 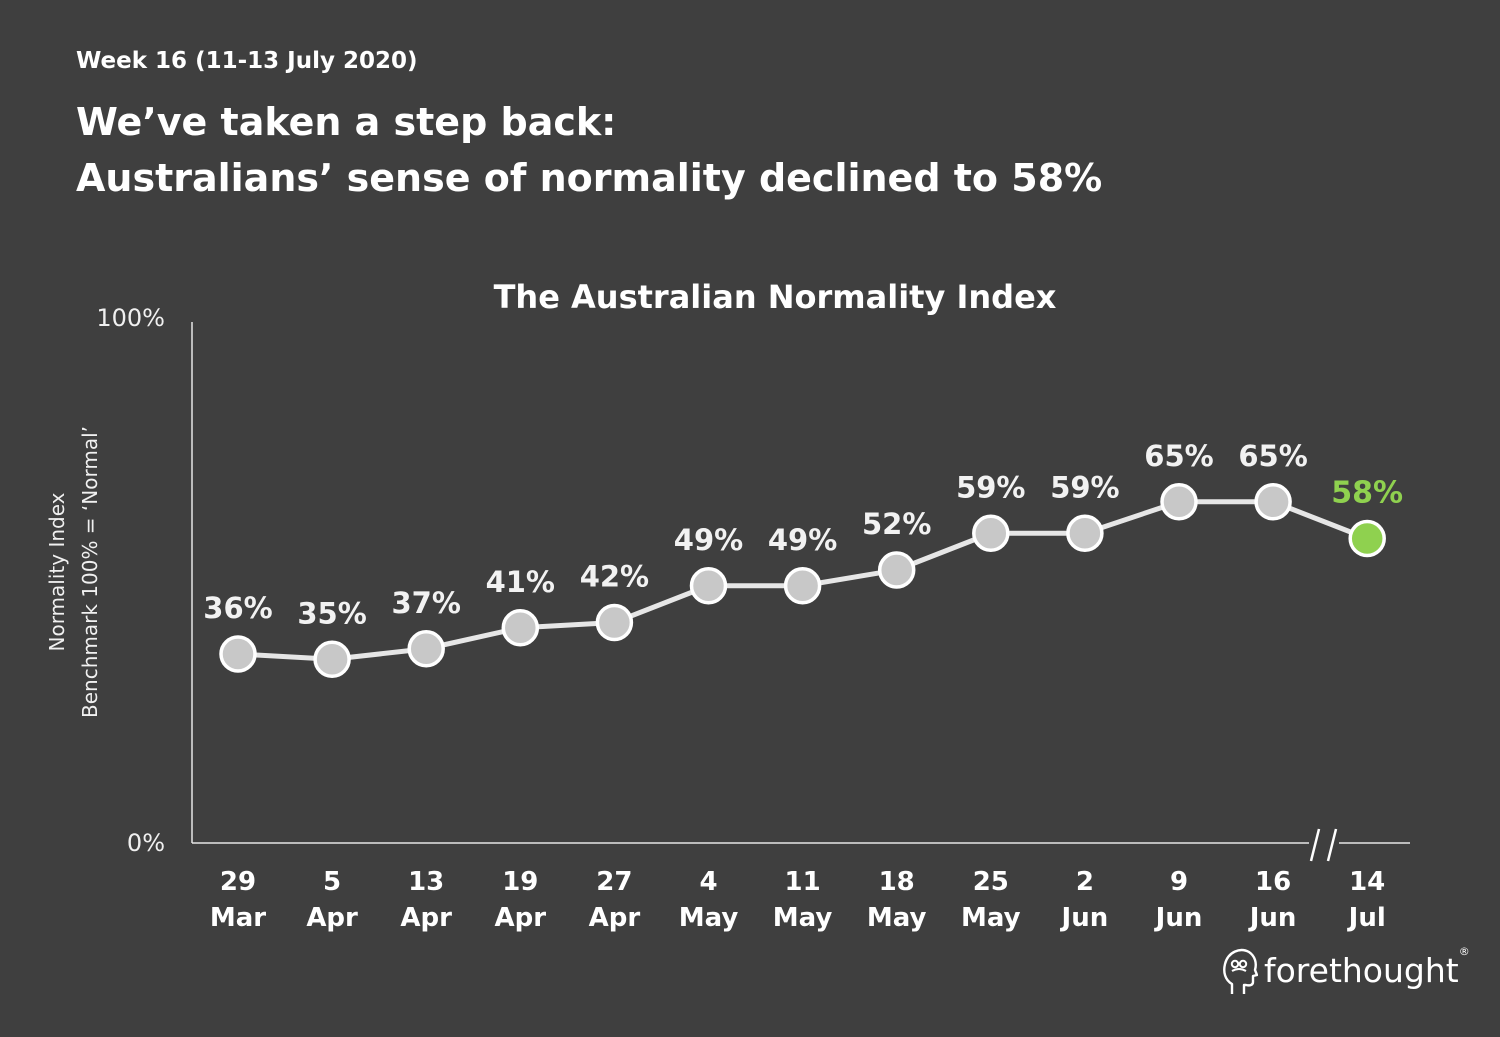 What do you see at coordinates (332, 882) in the screenshot?
I see `x-tick-day: 5` at bounding box center [332, 882].